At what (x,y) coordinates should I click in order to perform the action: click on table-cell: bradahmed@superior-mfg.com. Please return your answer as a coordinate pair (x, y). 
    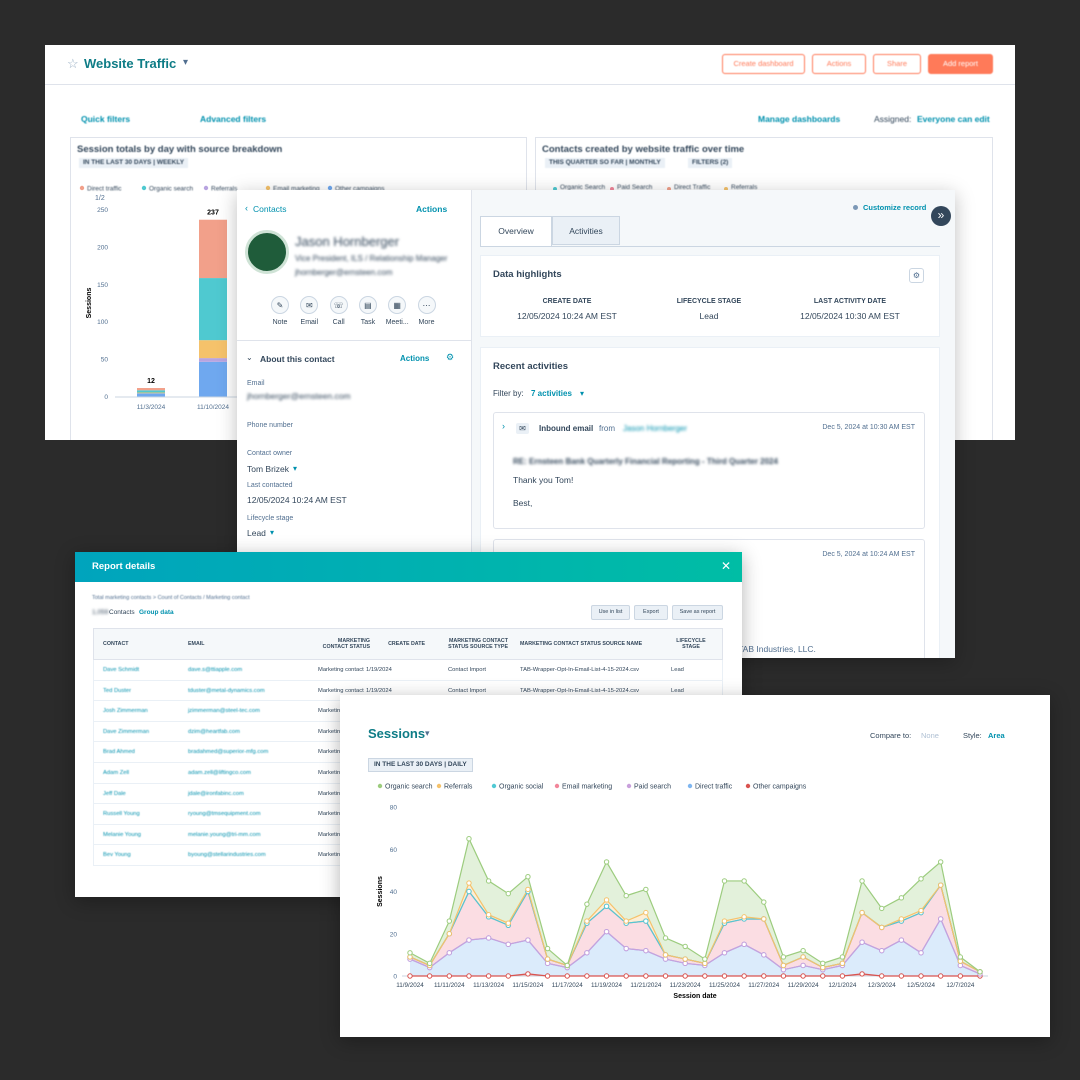
    Looking at the image, I should click on (228, 752).